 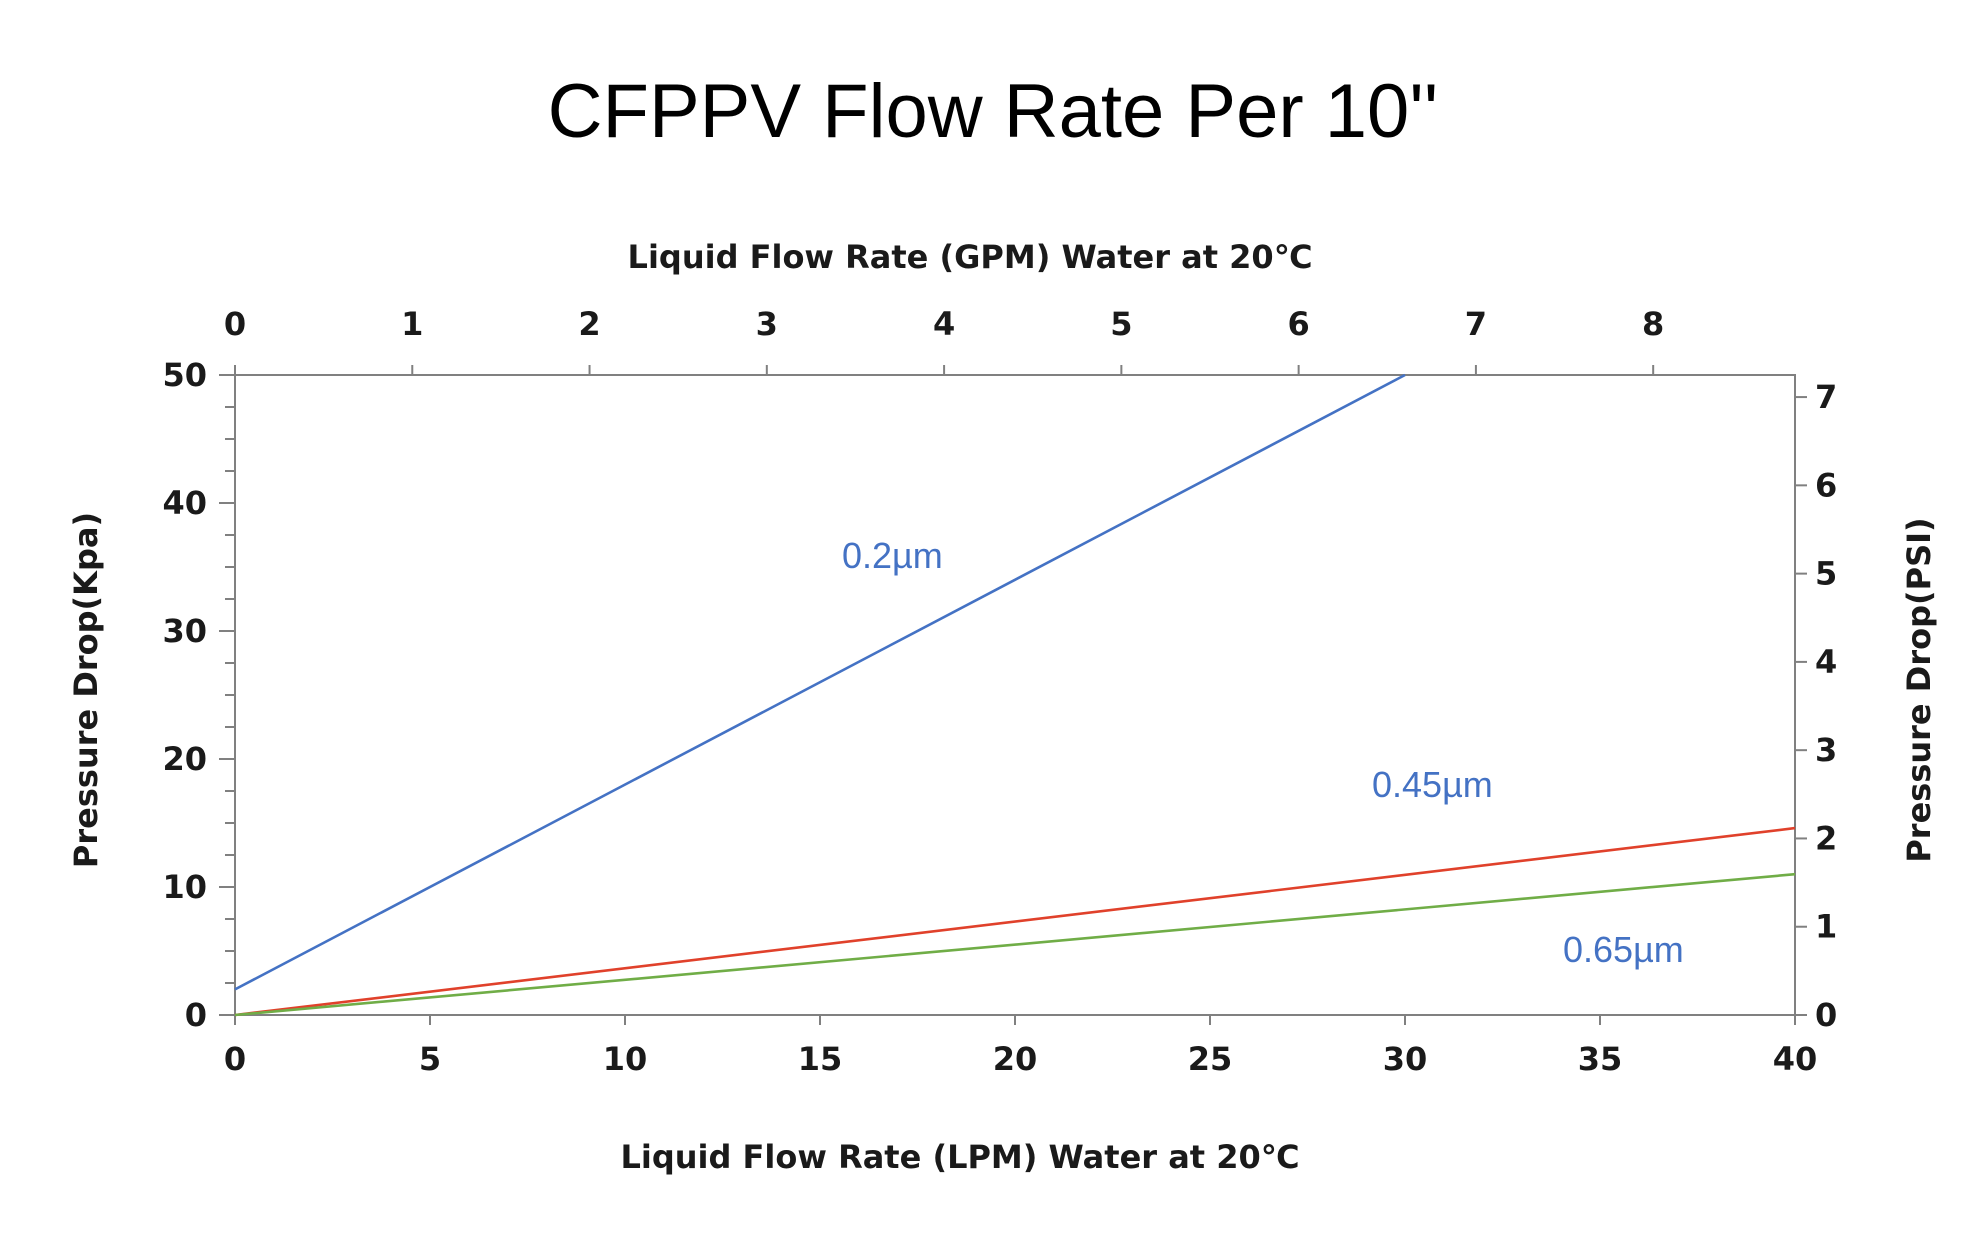 What do you see at coordinates (1795, 1059) in the screenshot?
I see `x-tick-label: 40` at bounding box center [1795, 1059].